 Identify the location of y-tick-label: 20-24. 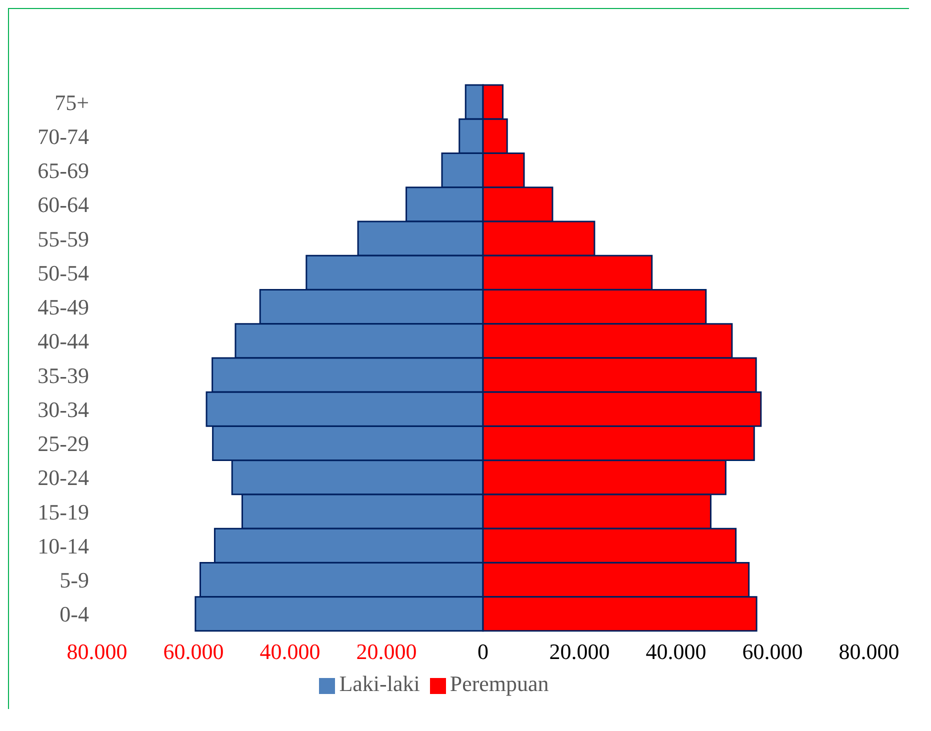
(63, 477).